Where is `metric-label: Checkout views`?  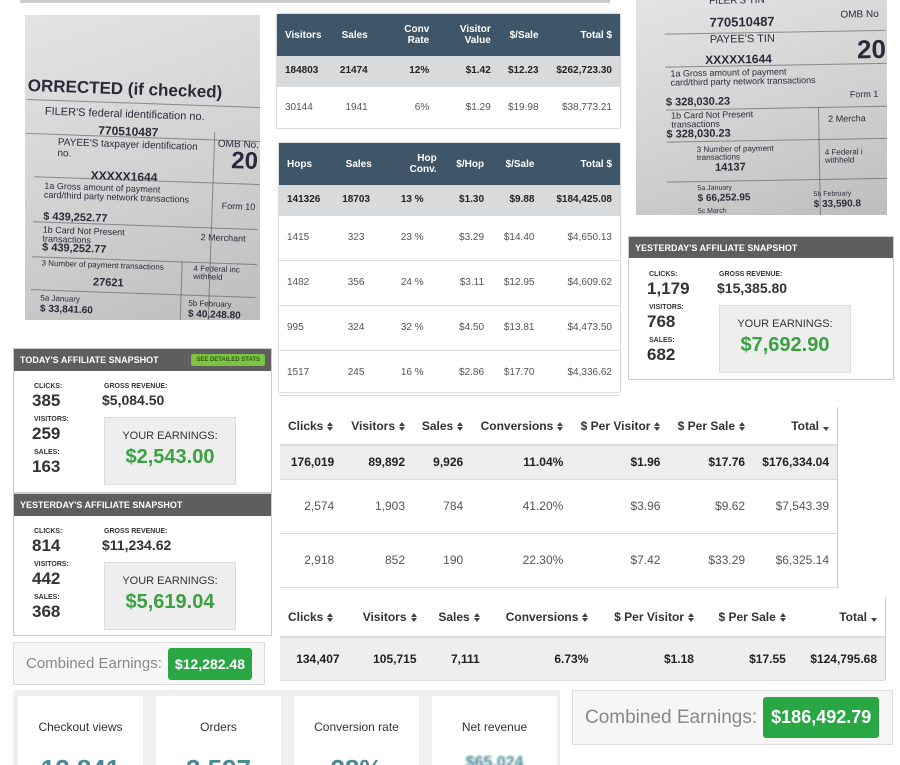
metric-label: Checkout views is located at coordinates (80, 727).